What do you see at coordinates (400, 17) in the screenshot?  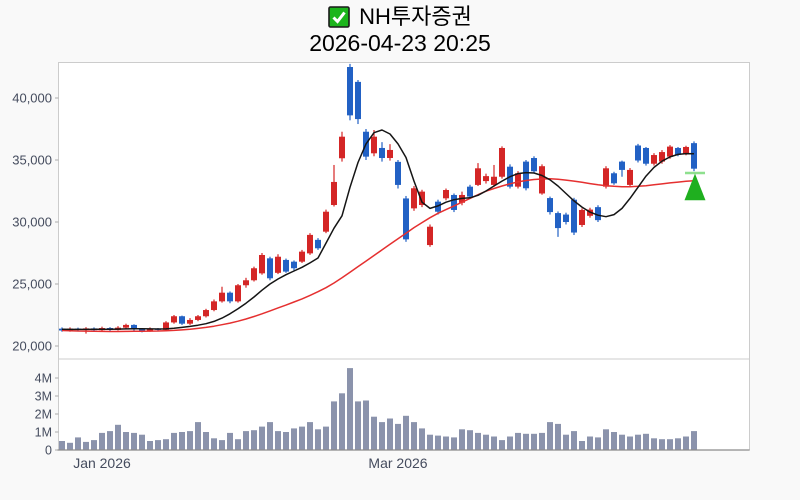 I see `chart-title-row: NH투자증권` at bounding box center [400, 17].